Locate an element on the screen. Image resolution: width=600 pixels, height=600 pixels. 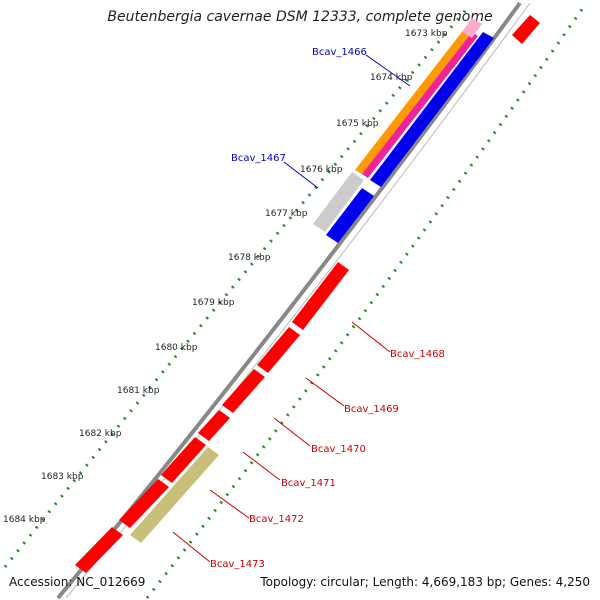
gene-label-bcav-1473: Bcav_1473 is located at coordinates (237, 564).